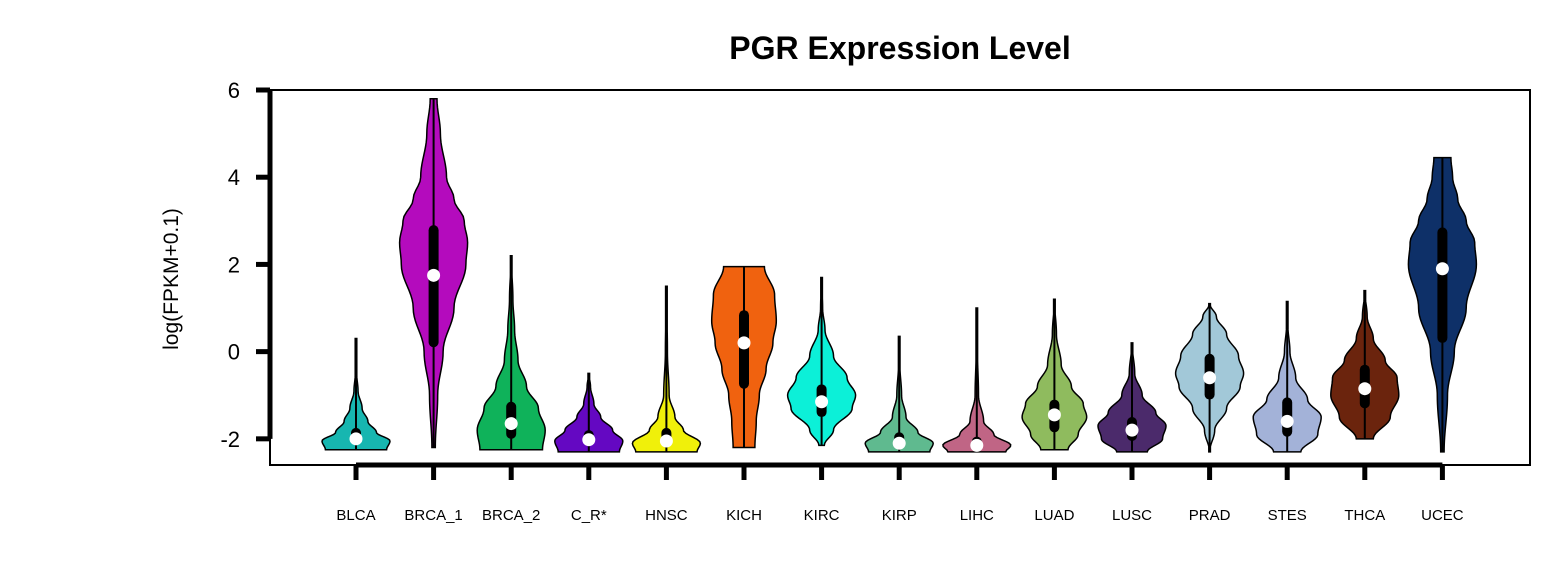 The width and height of the screenshot is (1560, 586). What do you see at coordinates (899, 48) in the screenshot?
I see `chart-title: PGR Expression Level` at bounding box center [899, 48].